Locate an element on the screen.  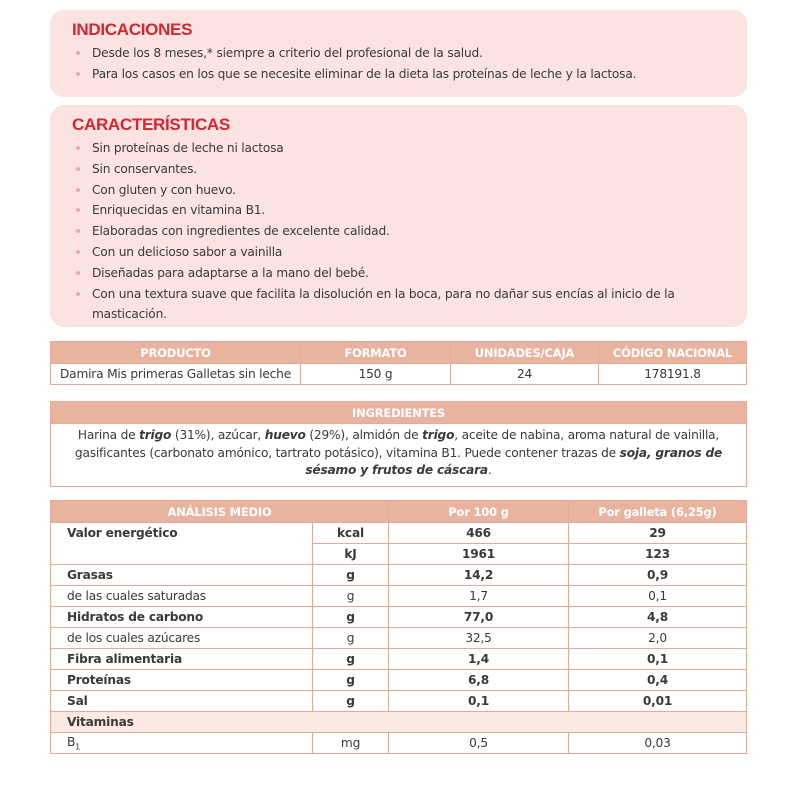
unit: mg is located at coordinates (350, 743).